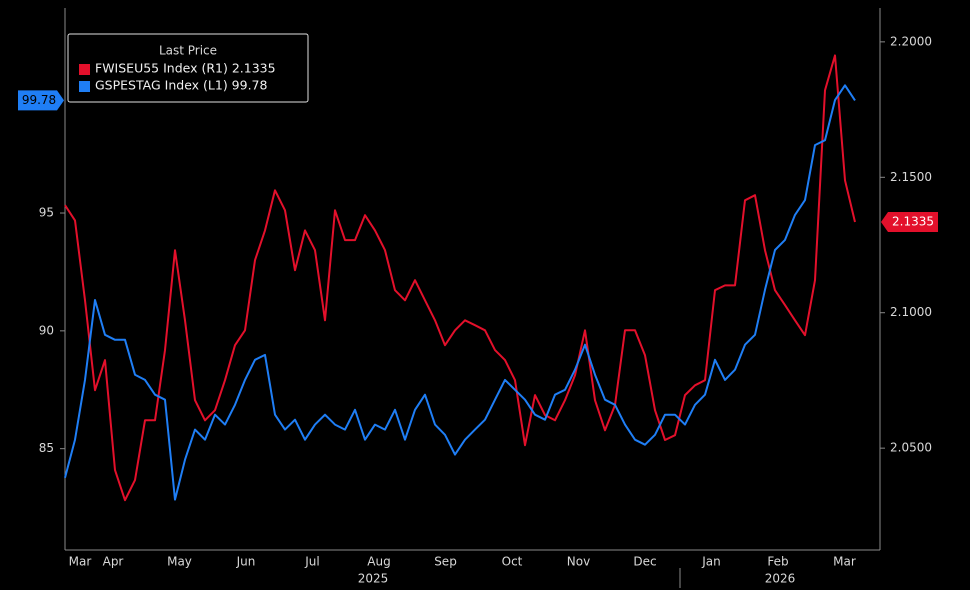  What do you see at coordinates (181, 85) in the screenshot?
I see `legend-label: GSPESTAG Index (L1) 99.78` at bounding box center [181, 85].